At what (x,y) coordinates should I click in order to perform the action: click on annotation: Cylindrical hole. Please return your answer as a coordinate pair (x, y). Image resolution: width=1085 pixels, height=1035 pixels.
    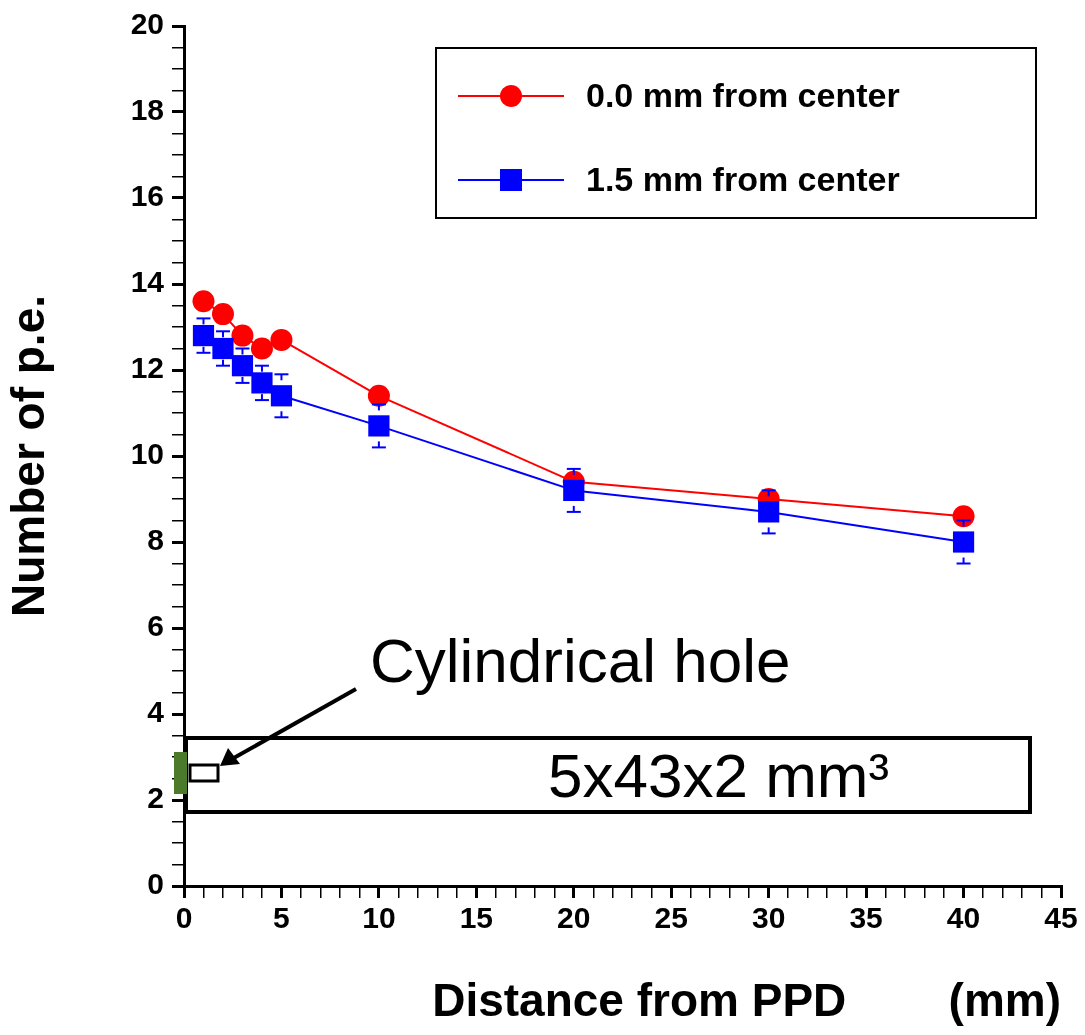
    Looking at the image, I should click on (580, 660).